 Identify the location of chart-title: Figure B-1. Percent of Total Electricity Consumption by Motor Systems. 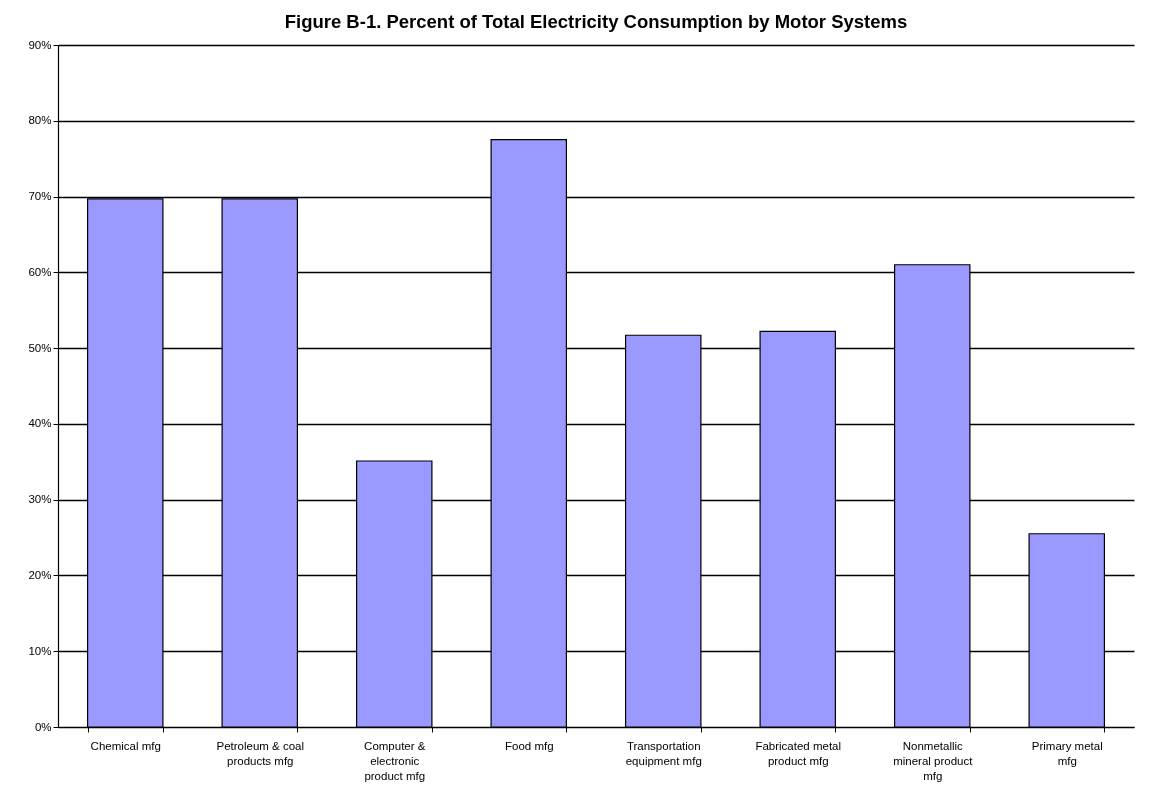
(596, 21).